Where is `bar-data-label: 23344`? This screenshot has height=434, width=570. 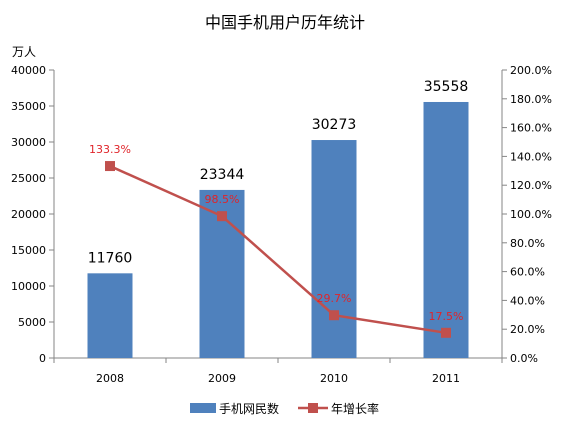 bar-data-label: 23344 is located at coordinates (222, 175).